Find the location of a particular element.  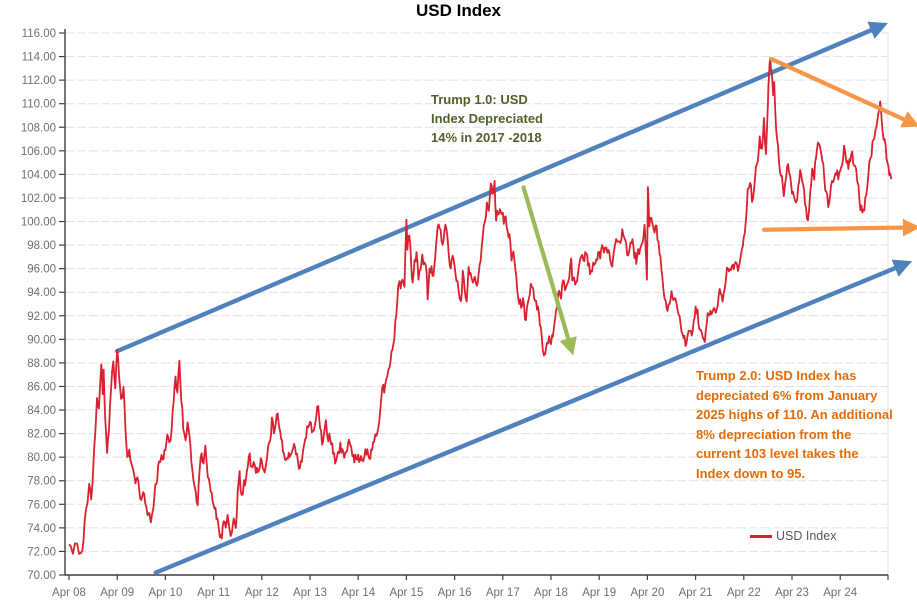

chart-title: USD Index is located at coordinates (458, 10).